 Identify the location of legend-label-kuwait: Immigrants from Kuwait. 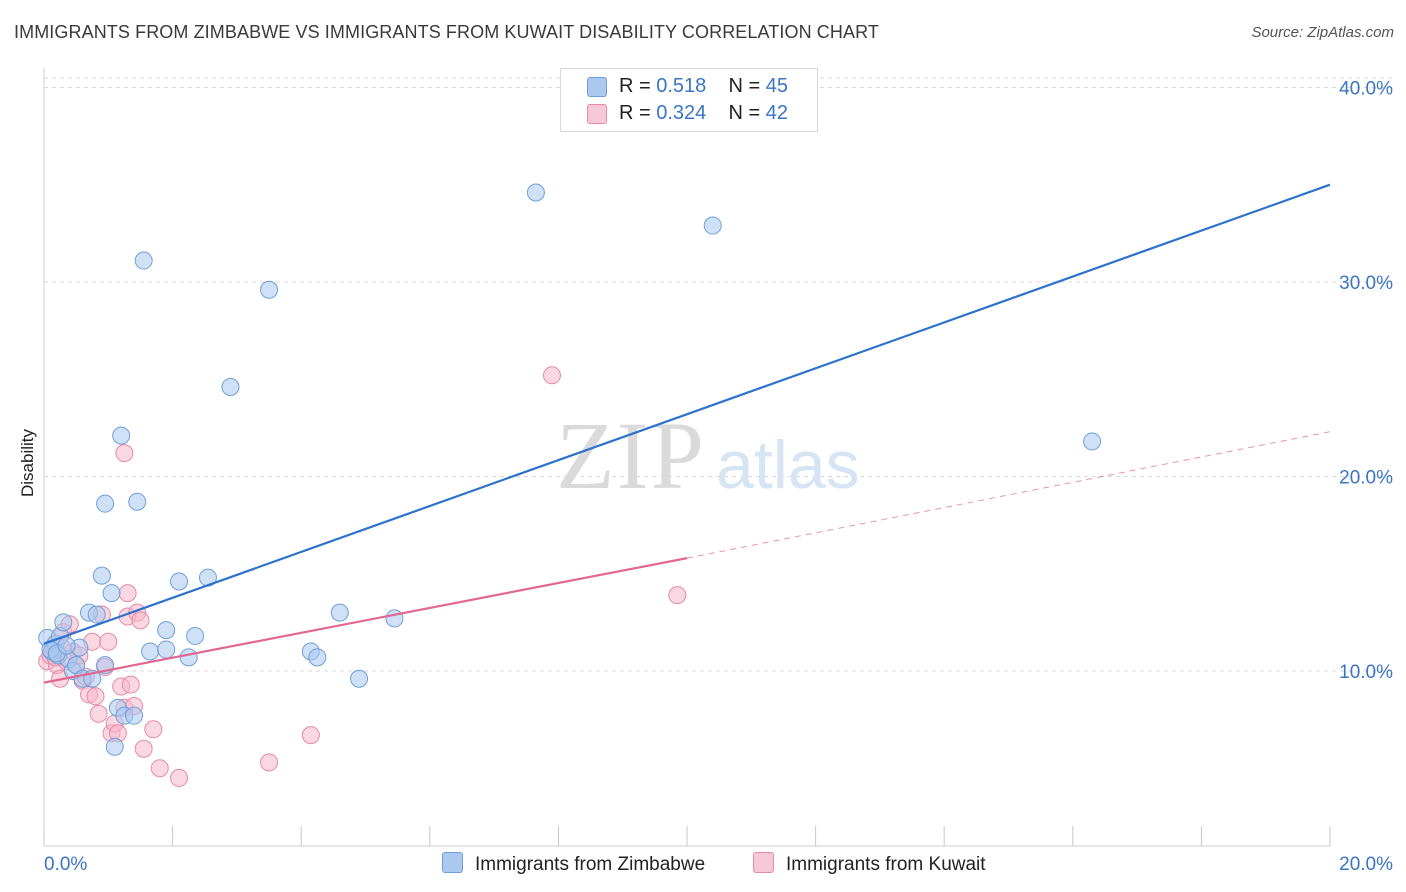
(886, 864).